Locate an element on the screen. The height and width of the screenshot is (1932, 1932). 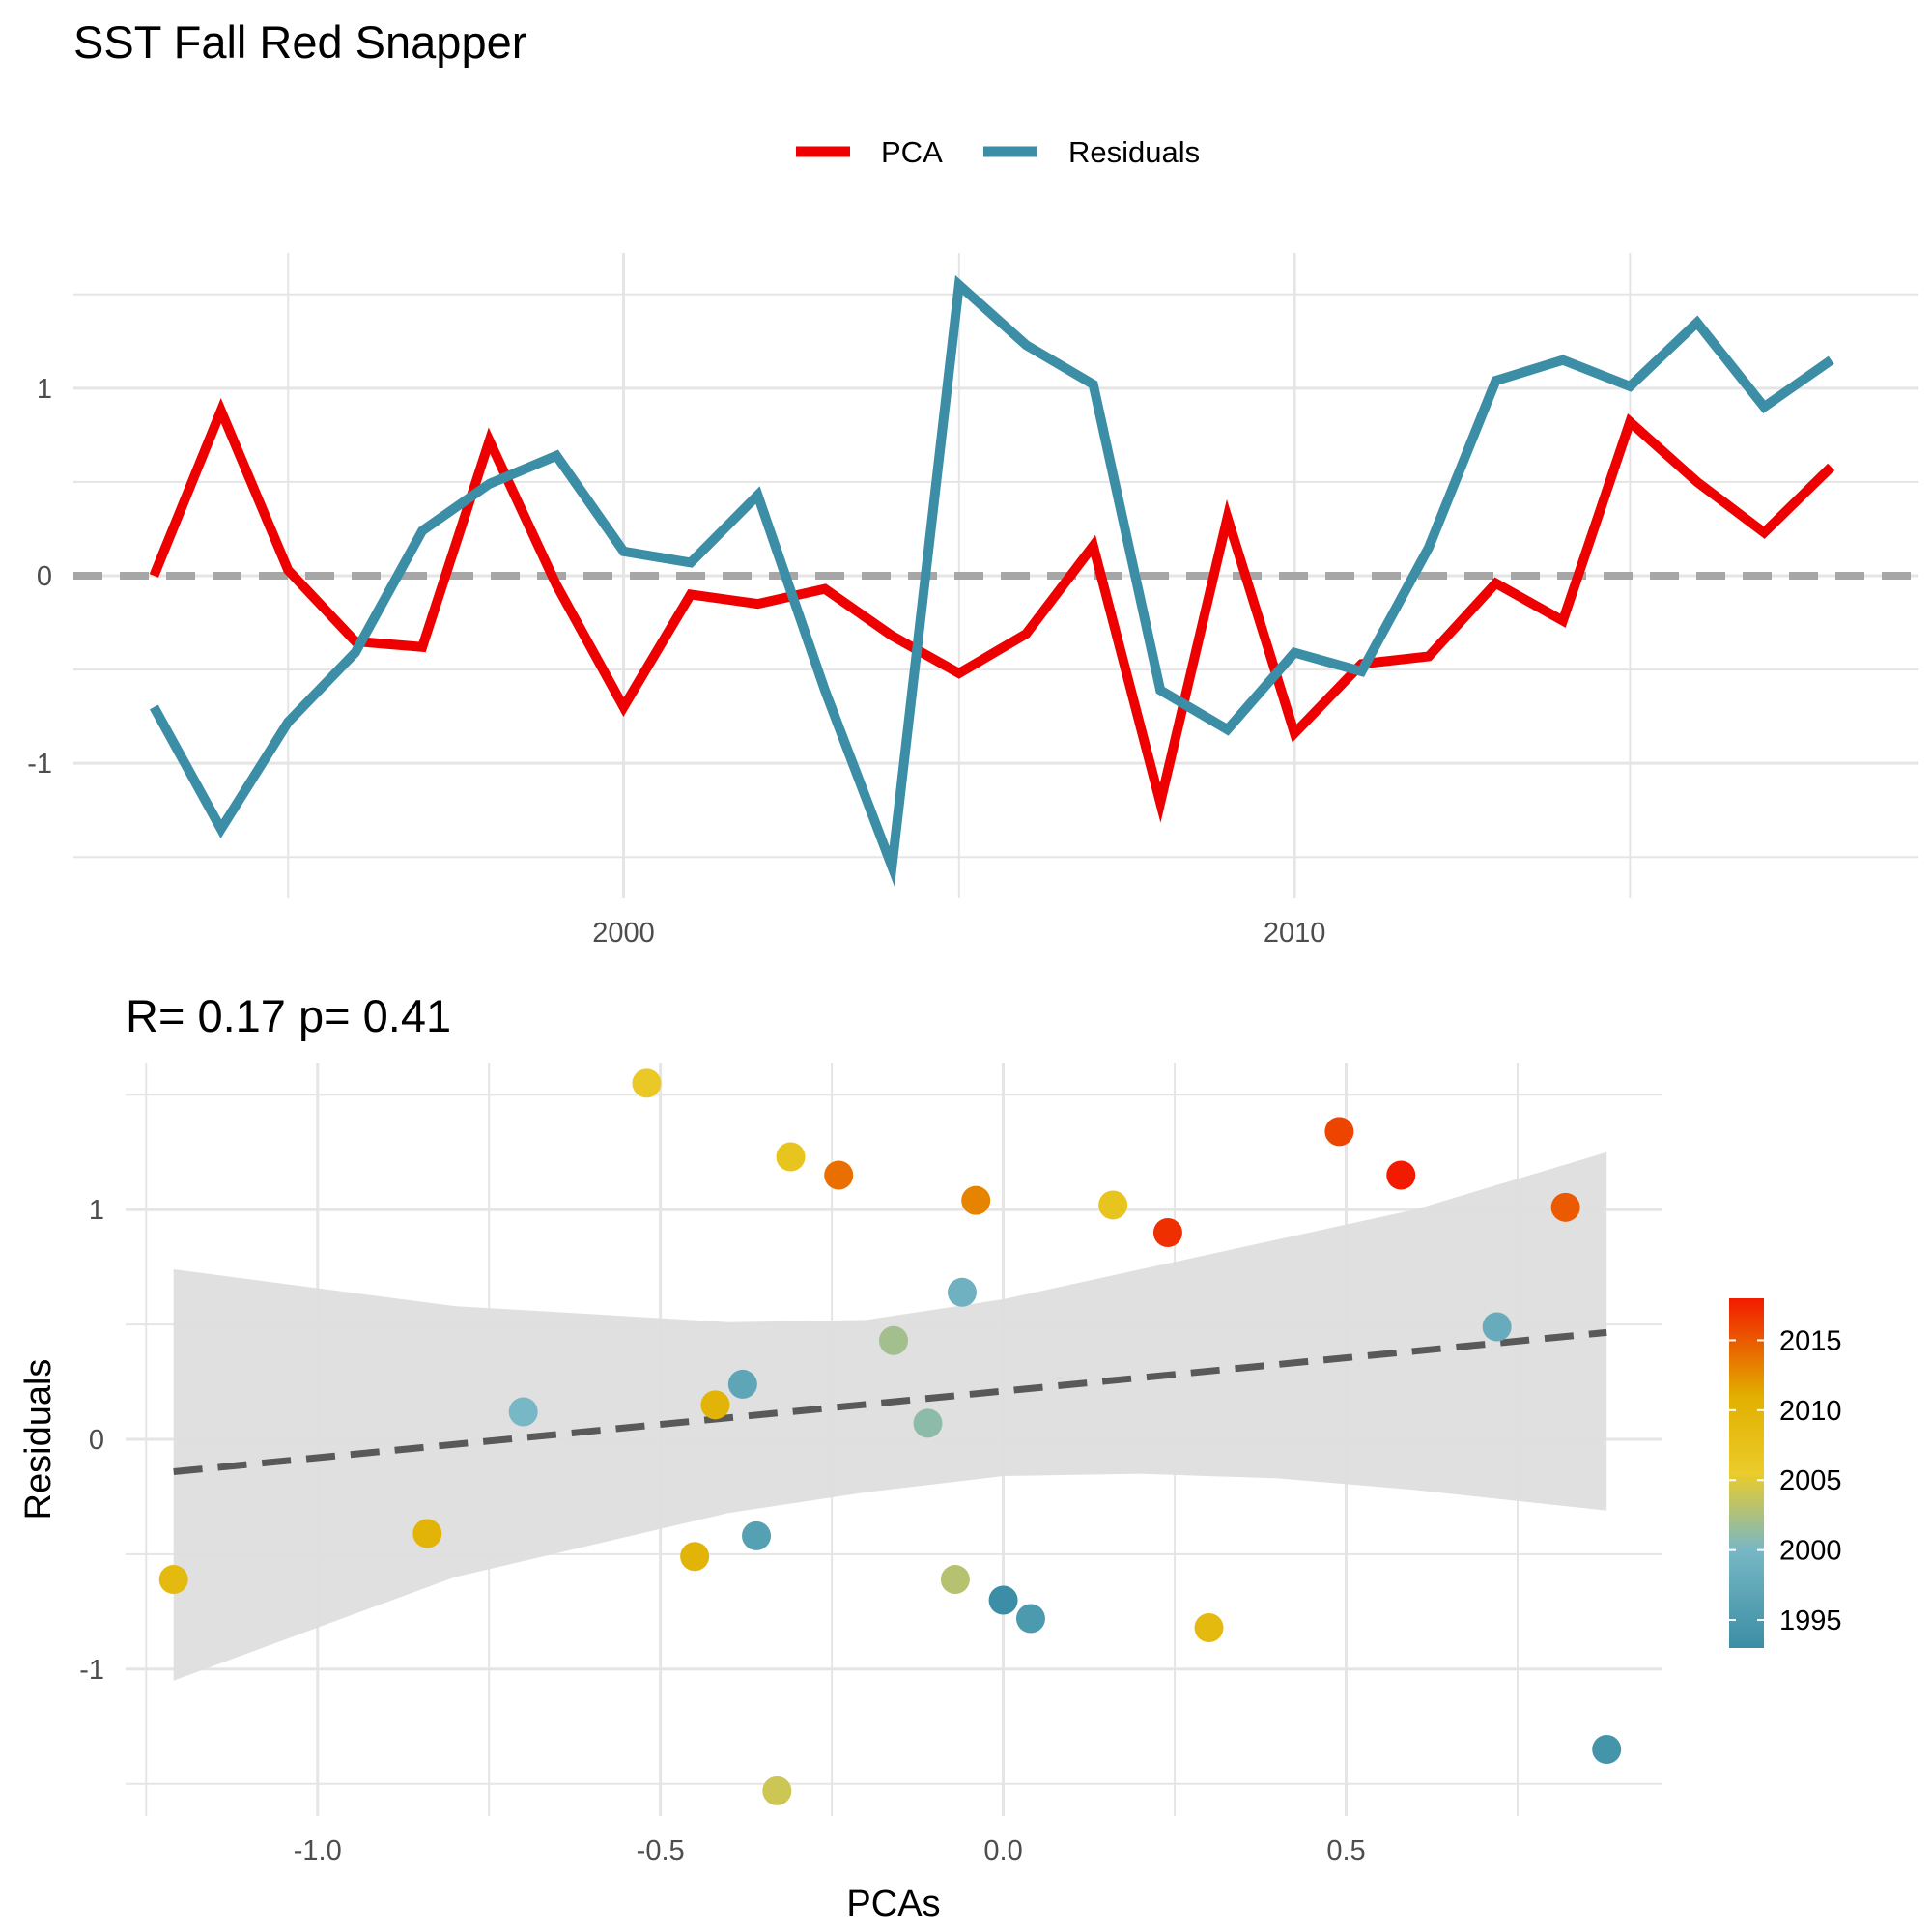
x-tick-label: -1.0 is located at coordinates (318, 1850).